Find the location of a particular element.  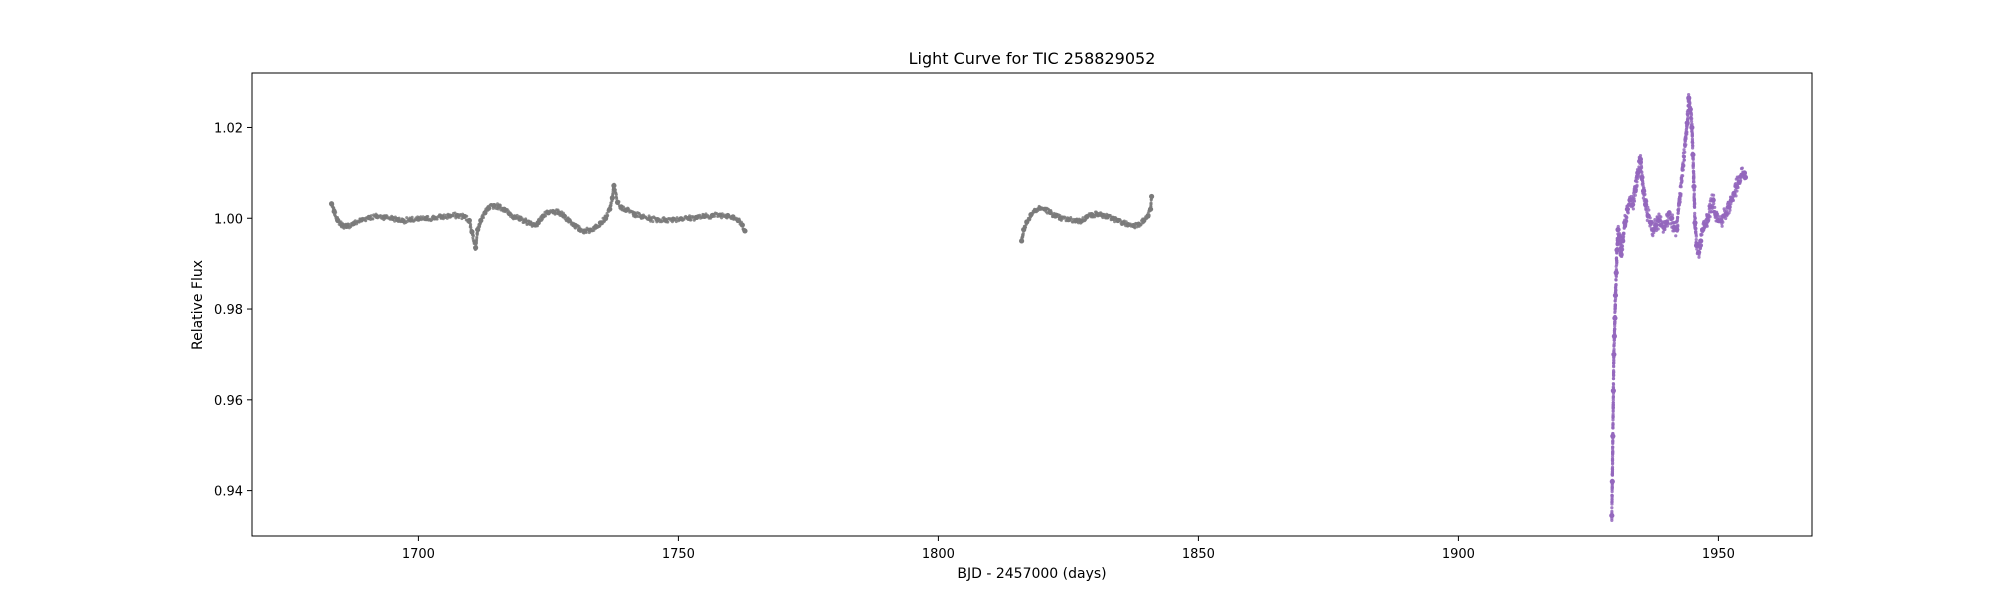

x-tick-label: 1850 is located at coordinates (1198, 554).